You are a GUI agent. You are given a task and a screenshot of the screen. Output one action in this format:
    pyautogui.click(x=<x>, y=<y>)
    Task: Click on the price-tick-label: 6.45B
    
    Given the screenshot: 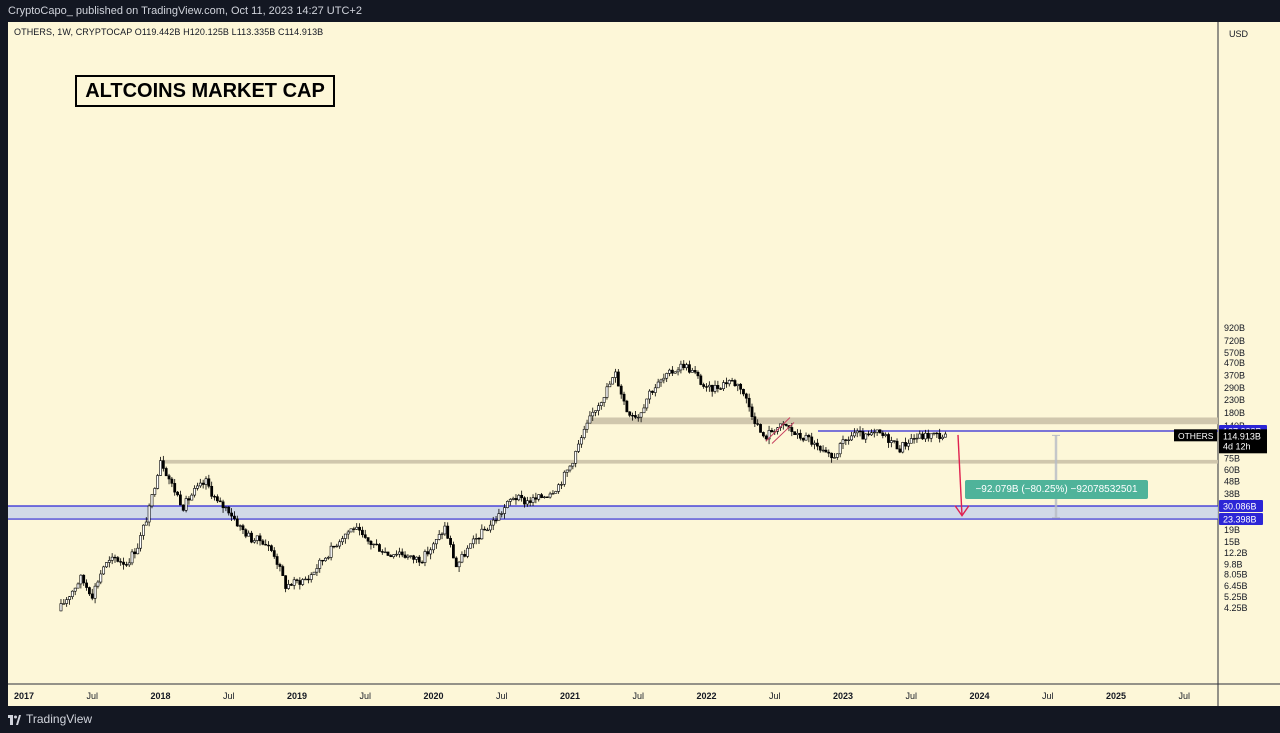 What is the action you would take?
    pyautogui.click(x=1236, y=586)
    